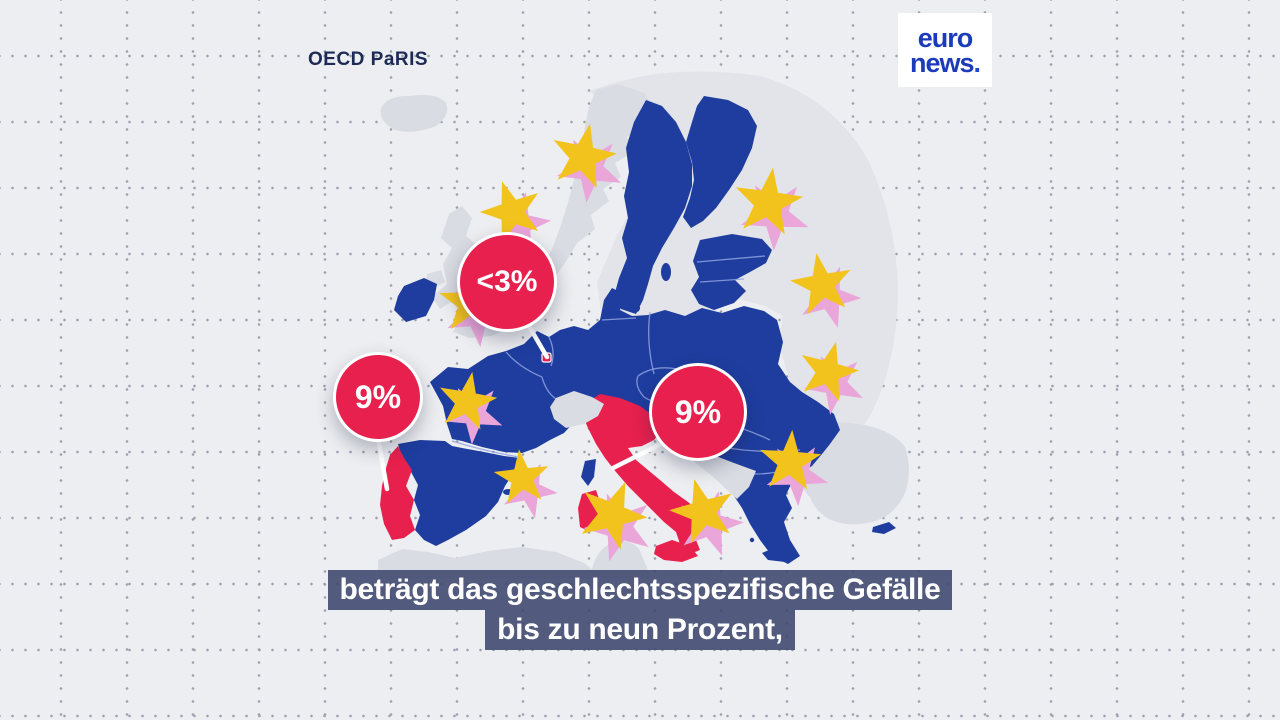 This screenshot has height=720, width=1280. I want to click on country-sweden, so click(653, 207).